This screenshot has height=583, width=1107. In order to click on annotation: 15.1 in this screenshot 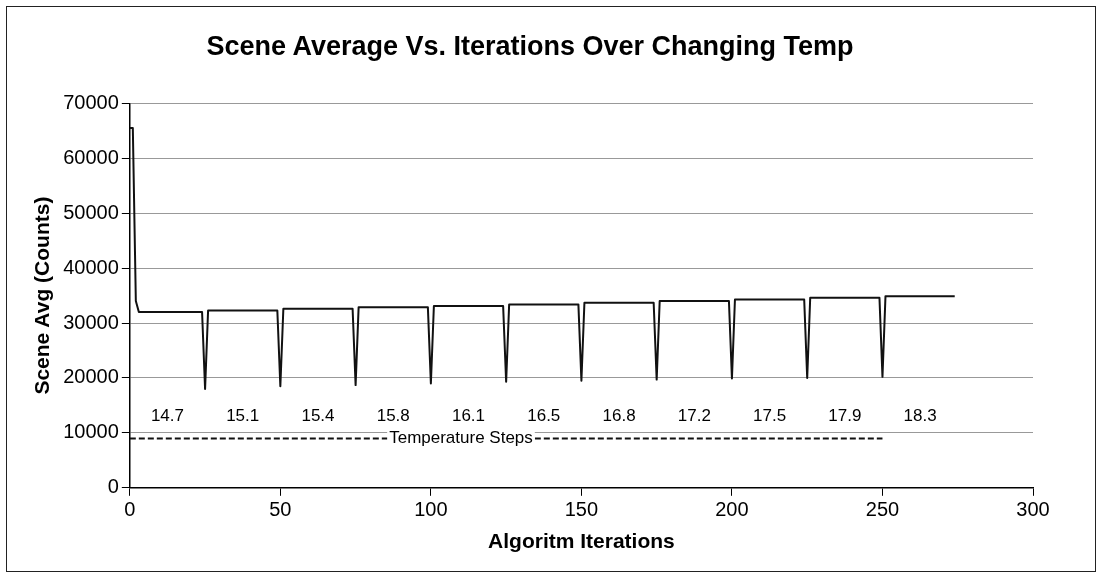, I will do `click(243, 416)`.